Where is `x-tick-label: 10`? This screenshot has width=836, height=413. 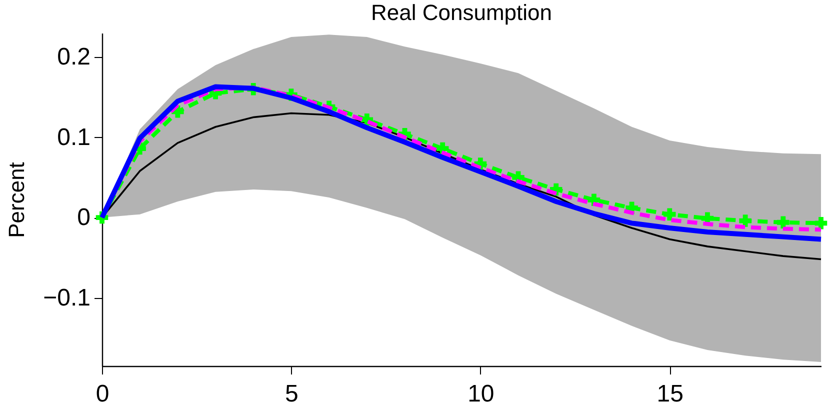 x-tick-label: 10 is located at coordinates (481, 394).